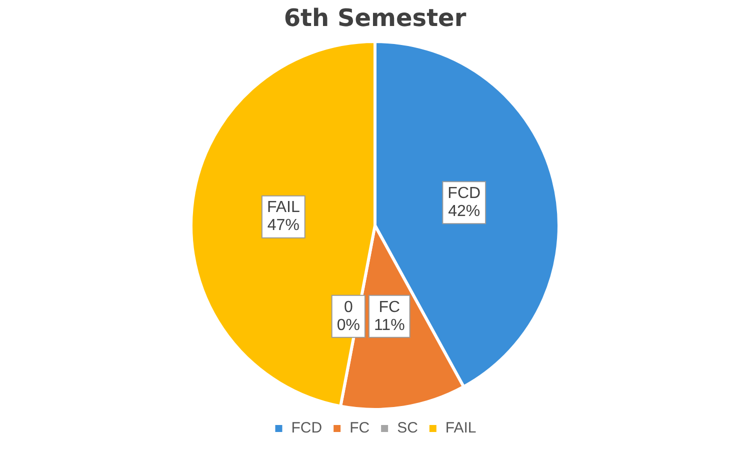  I want to click on data-label: FAIL 47%, so click(283, 216).